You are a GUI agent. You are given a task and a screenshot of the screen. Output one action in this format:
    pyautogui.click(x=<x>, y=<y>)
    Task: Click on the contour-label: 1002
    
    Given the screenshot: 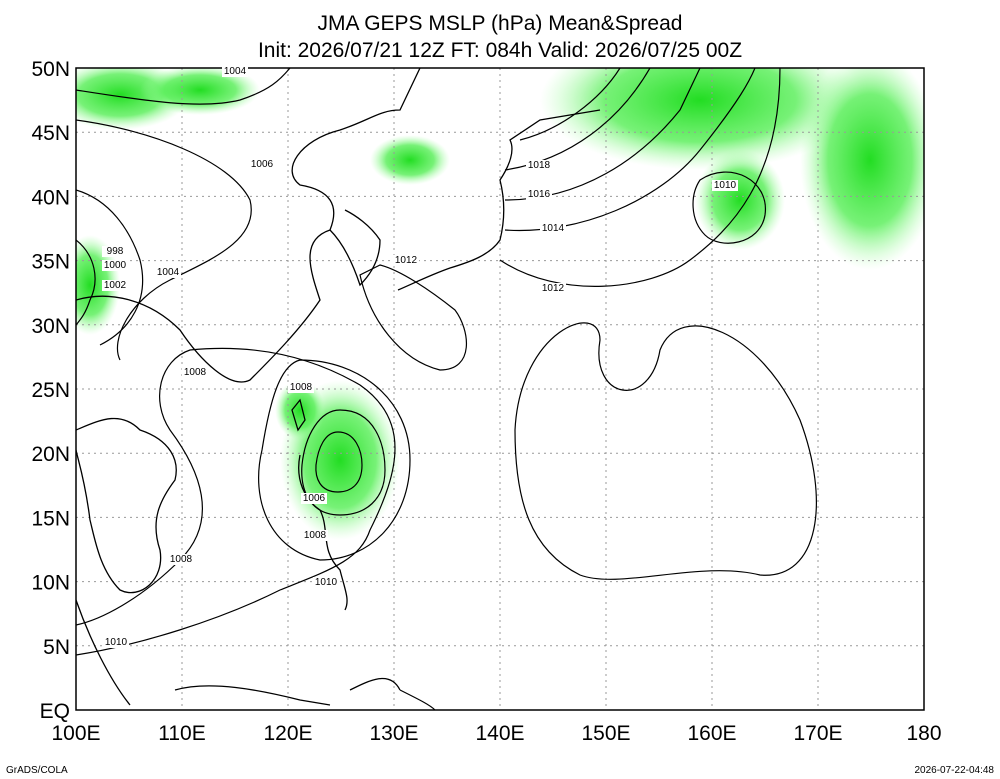 What is the action you would take?
    pyautogui.click(x=115, y=285)
    